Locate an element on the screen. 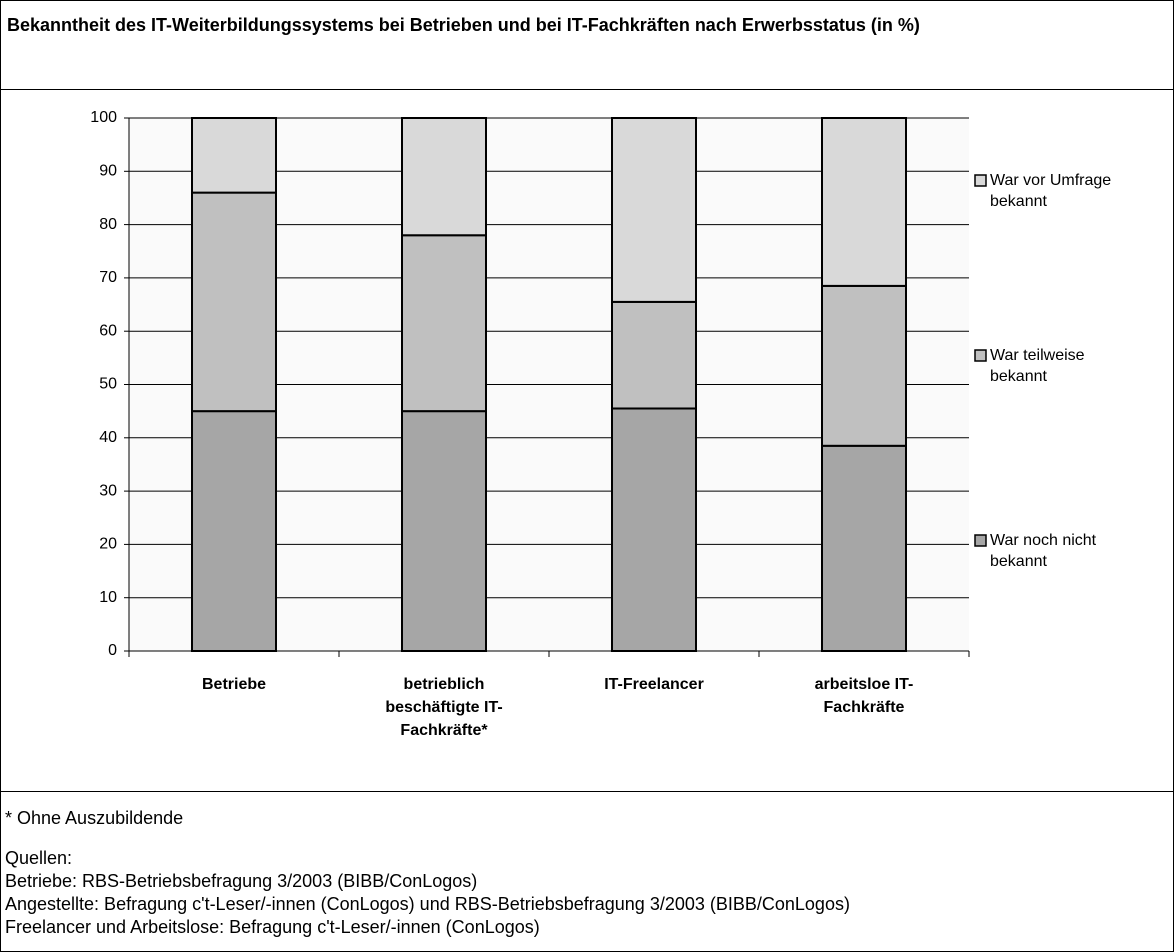 This screenshot has height=952, width=1174. x-tick-label: arbeitsloe IT-Fachkräfte is located at coordinates (864, 696).